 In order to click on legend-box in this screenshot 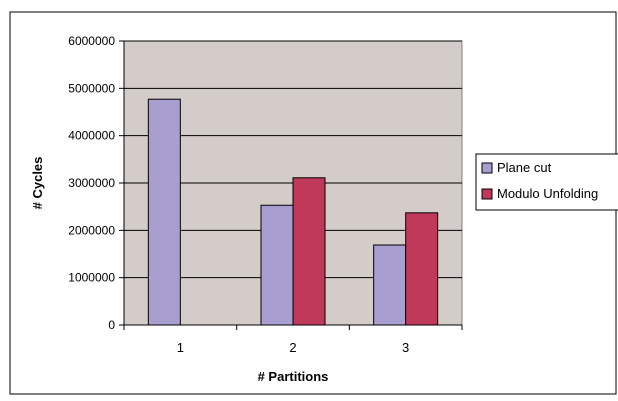, I will do `click(546, 182)`.